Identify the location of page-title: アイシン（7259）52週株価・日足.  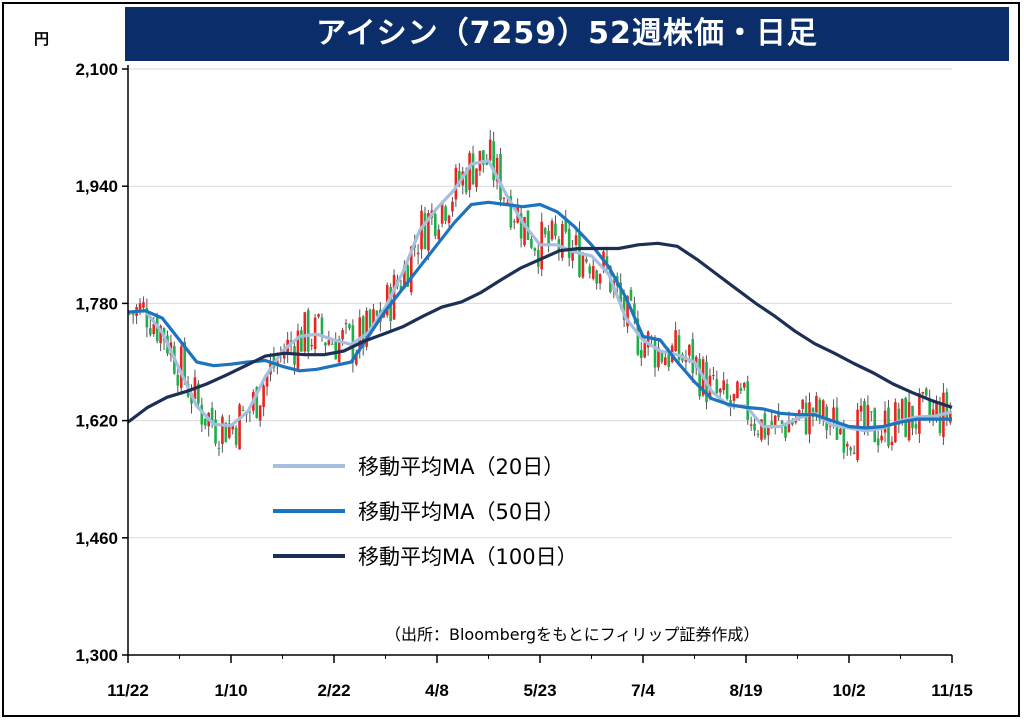
(567, 33).